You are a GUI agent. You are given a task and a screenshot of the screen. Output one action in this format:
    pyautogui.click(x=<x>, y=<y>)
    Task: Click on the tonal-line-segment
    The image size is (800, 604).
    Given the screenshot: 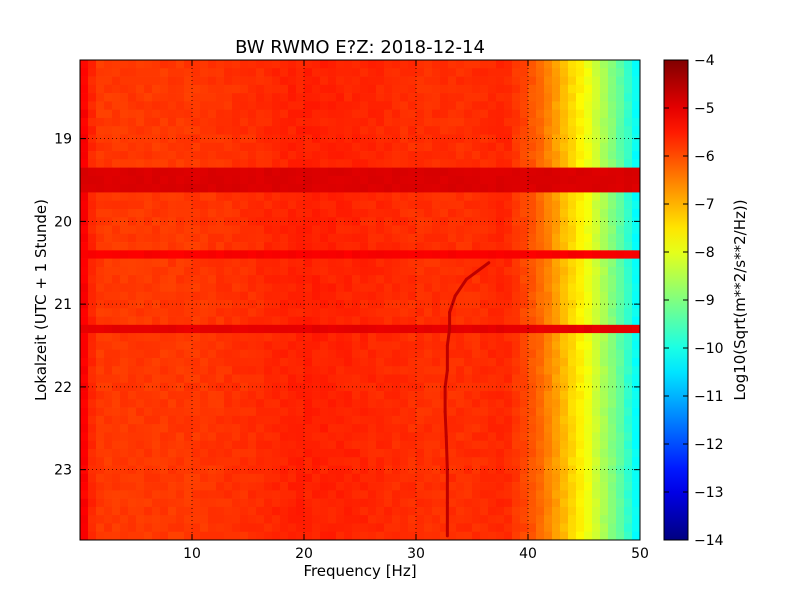 What is the action you would take?
    pyautogui.click(x=448, y=337)
    